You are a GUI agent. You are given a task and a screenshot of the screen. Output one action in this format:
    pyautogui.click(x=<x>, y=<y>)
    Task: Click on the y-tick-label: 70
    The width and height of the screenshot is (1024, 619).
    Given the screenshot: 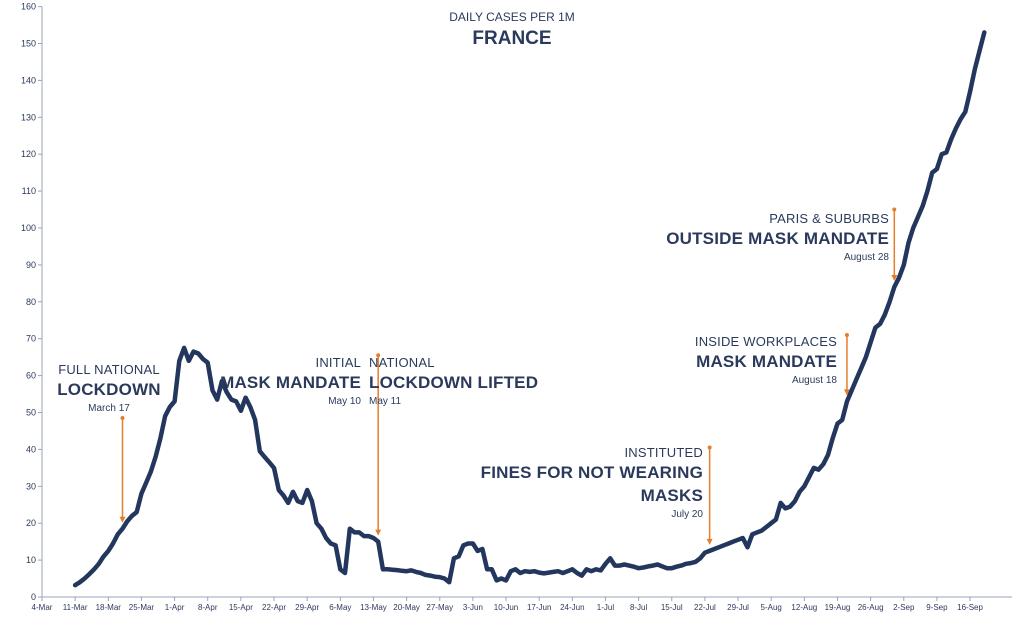 What is the action you would take?
    pyautogui.click(x=31, y=339)
    